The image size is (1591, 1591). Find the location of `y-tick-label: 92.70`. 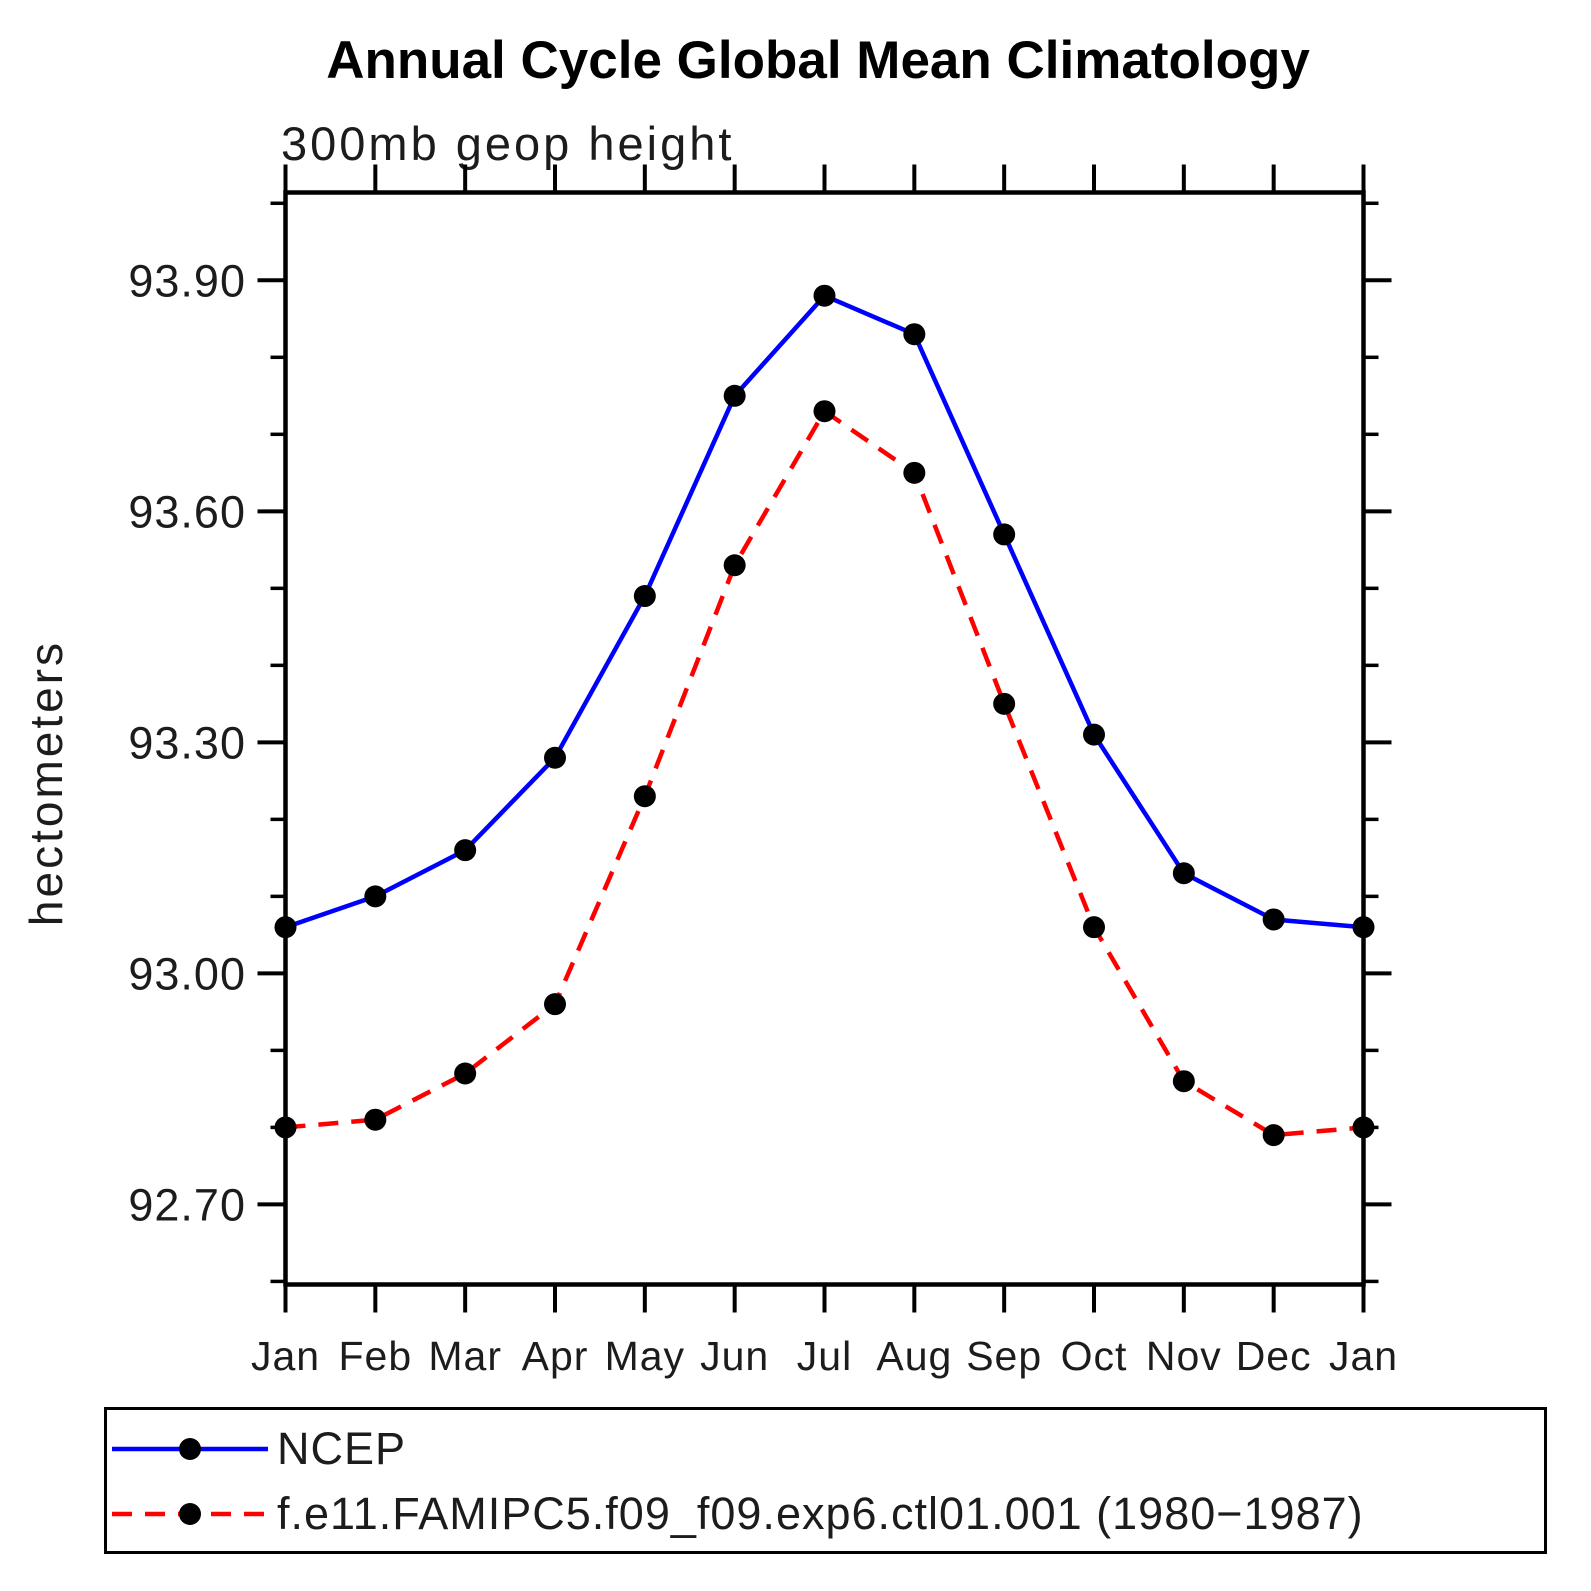

y-tick-label: 92.70 is located at coordinates (187, 1204).